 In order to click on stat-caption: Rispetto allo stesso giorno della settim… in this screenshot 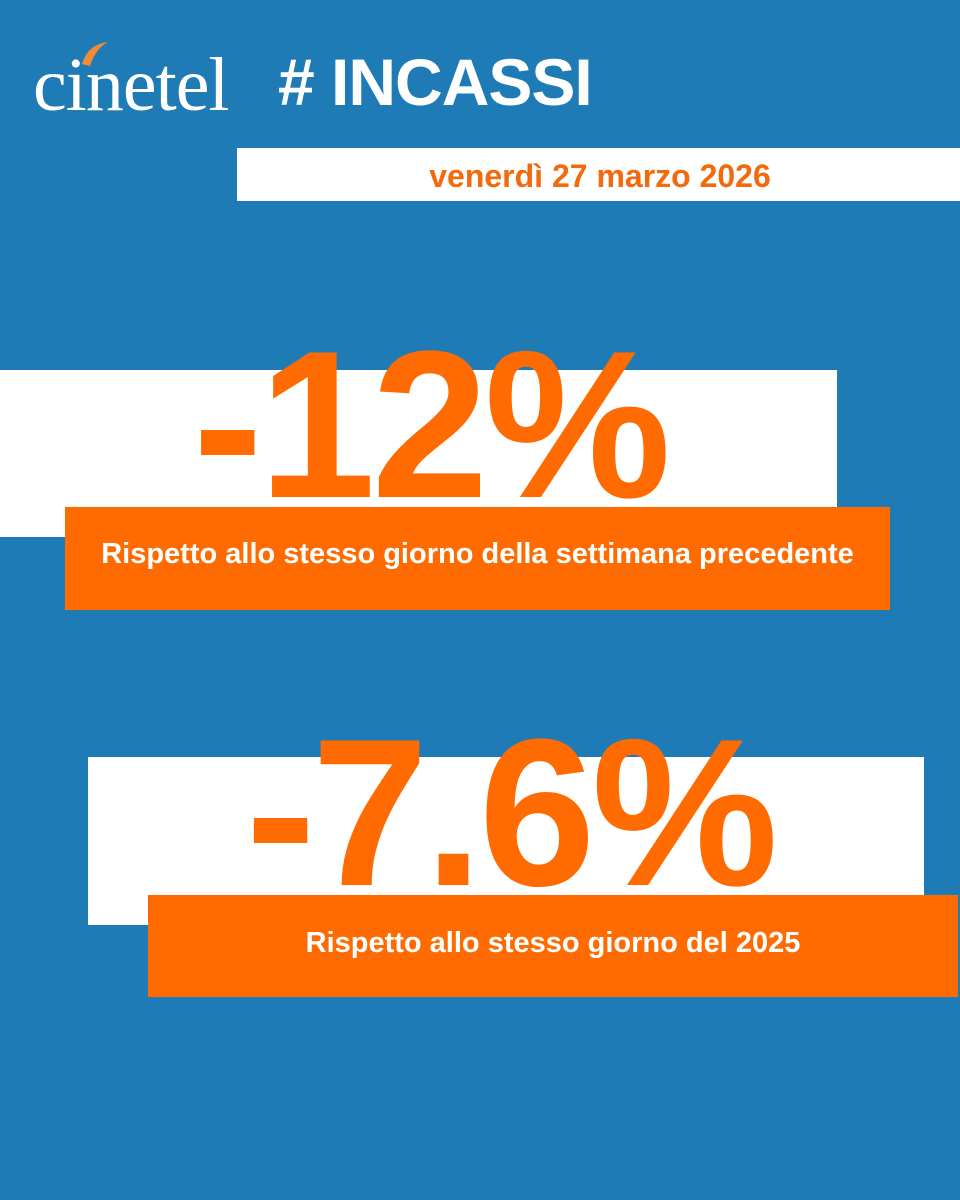, I will do `click(477, 554)`.